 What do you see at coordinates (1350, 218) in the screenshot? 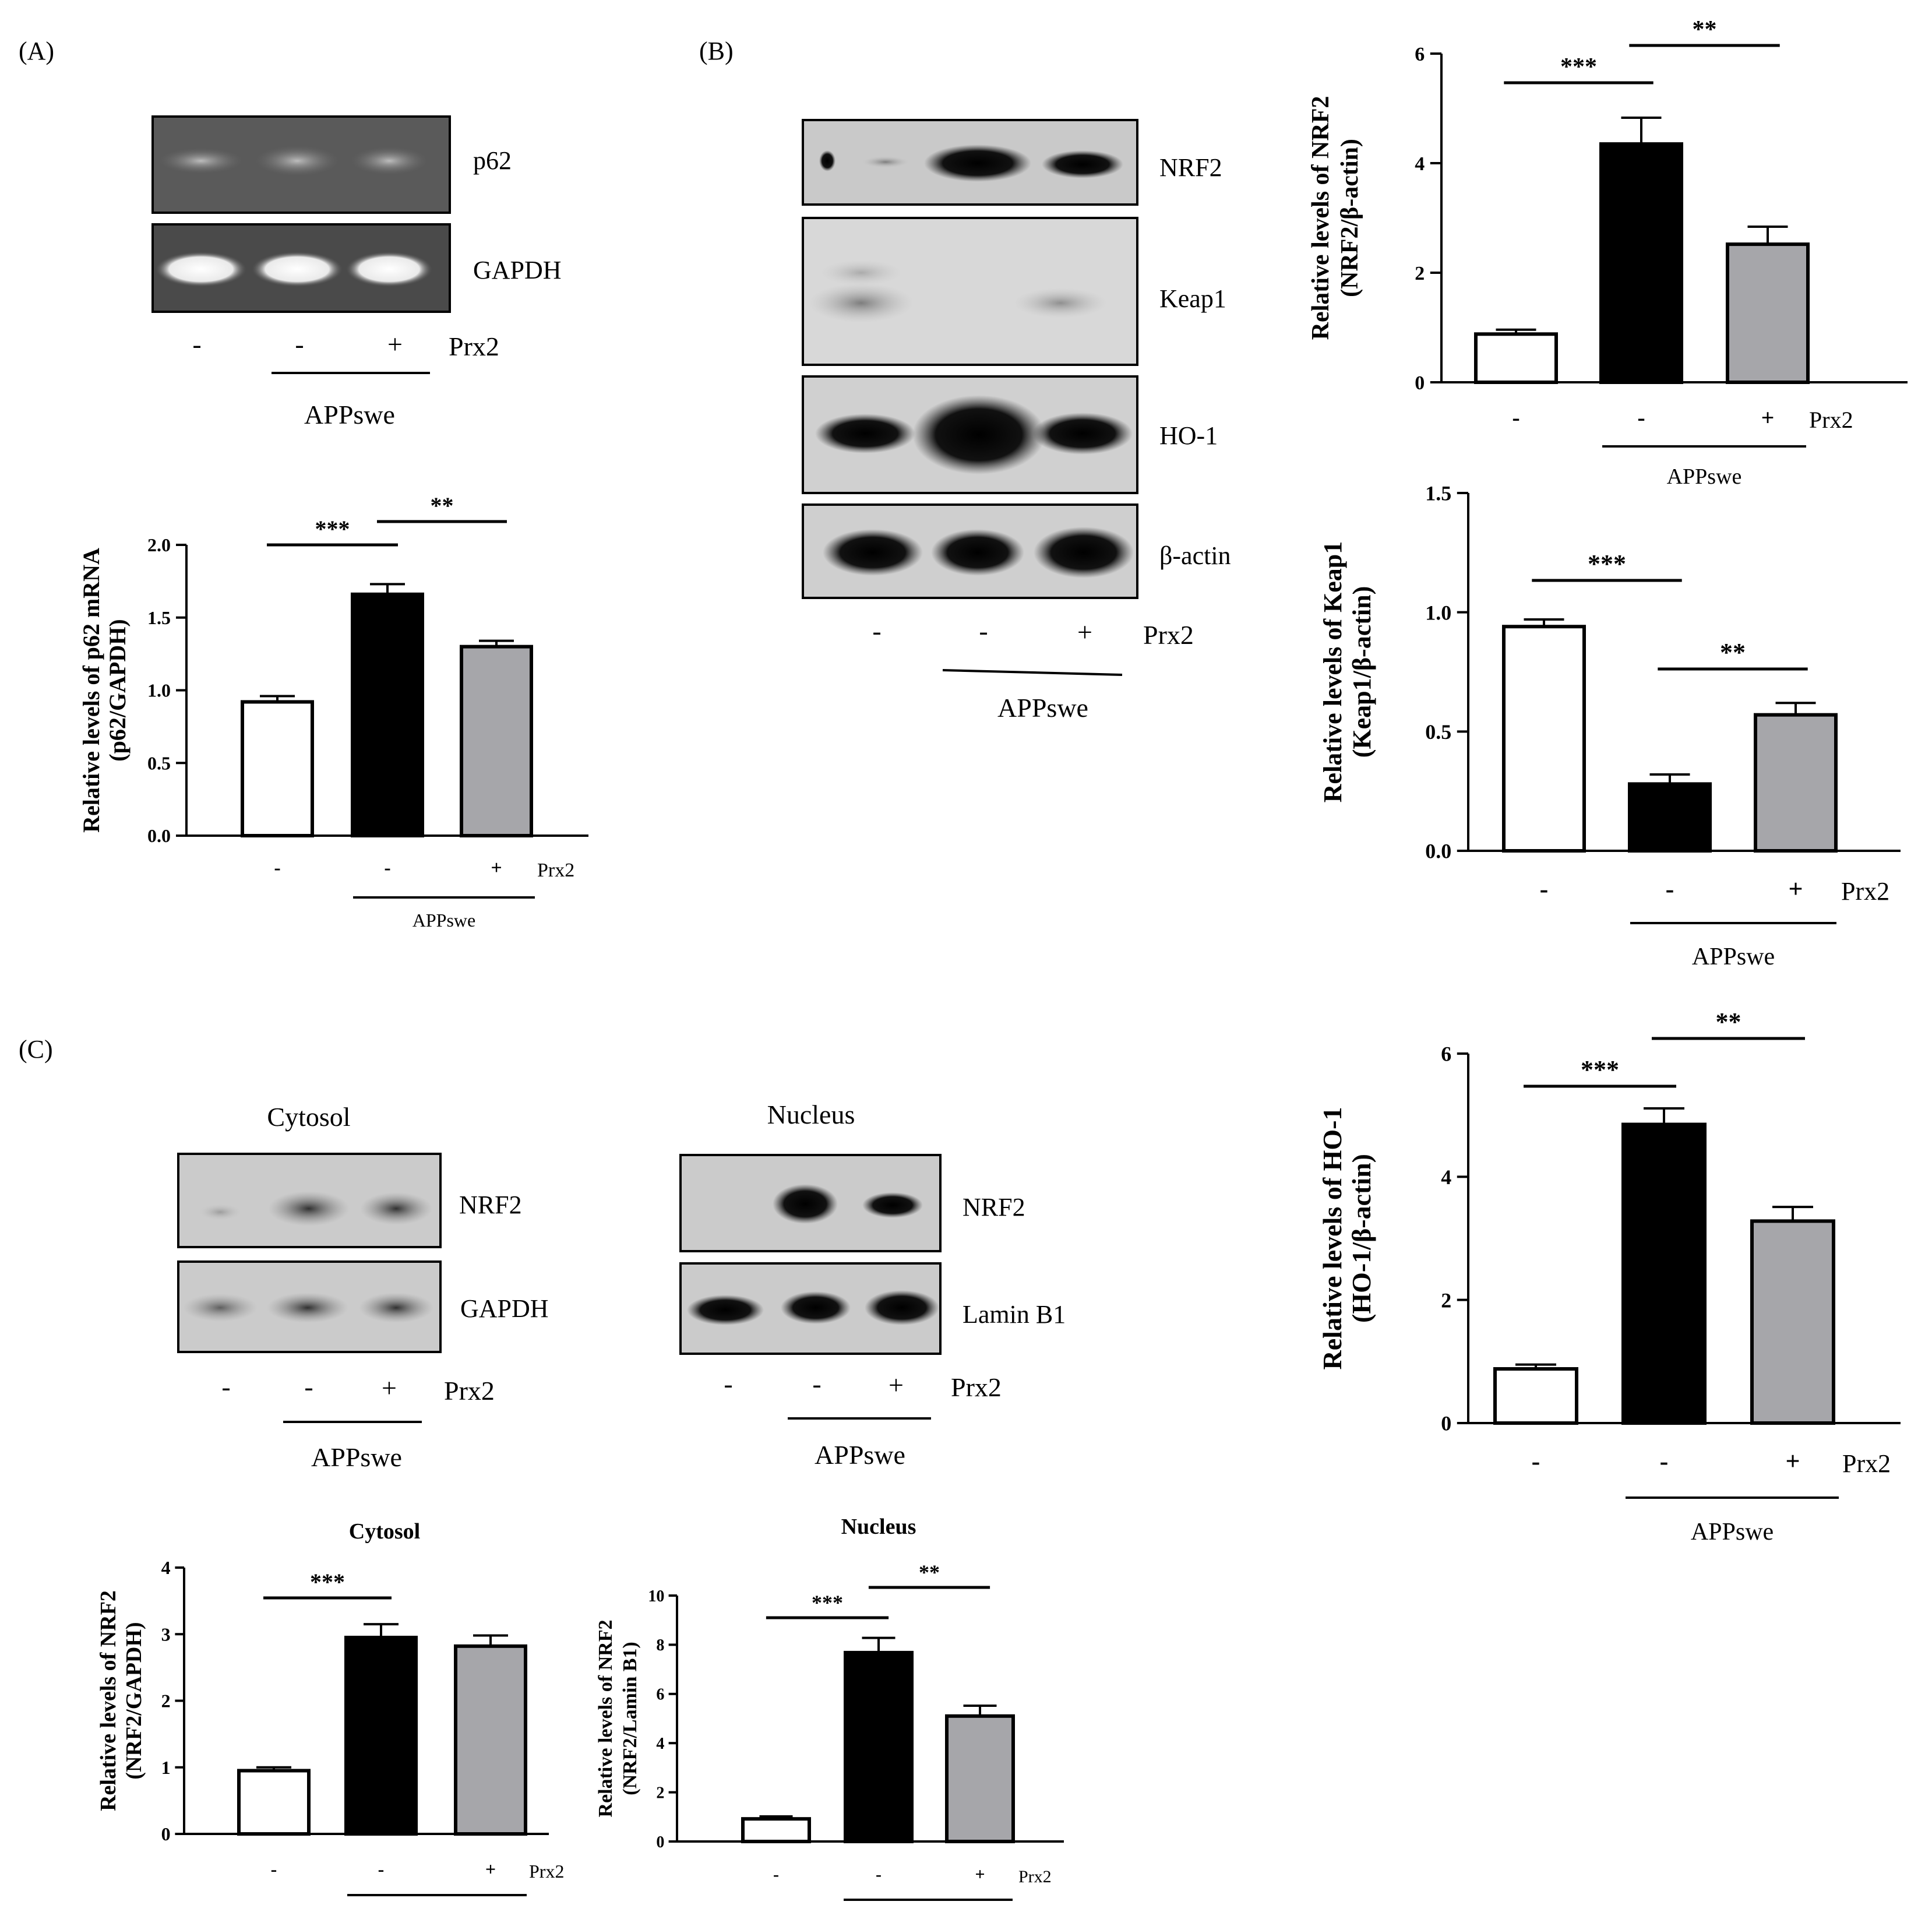
I see `nrf2-ylabel-2: (NRF2/β-actin)` at bounding box center [1350, 218].